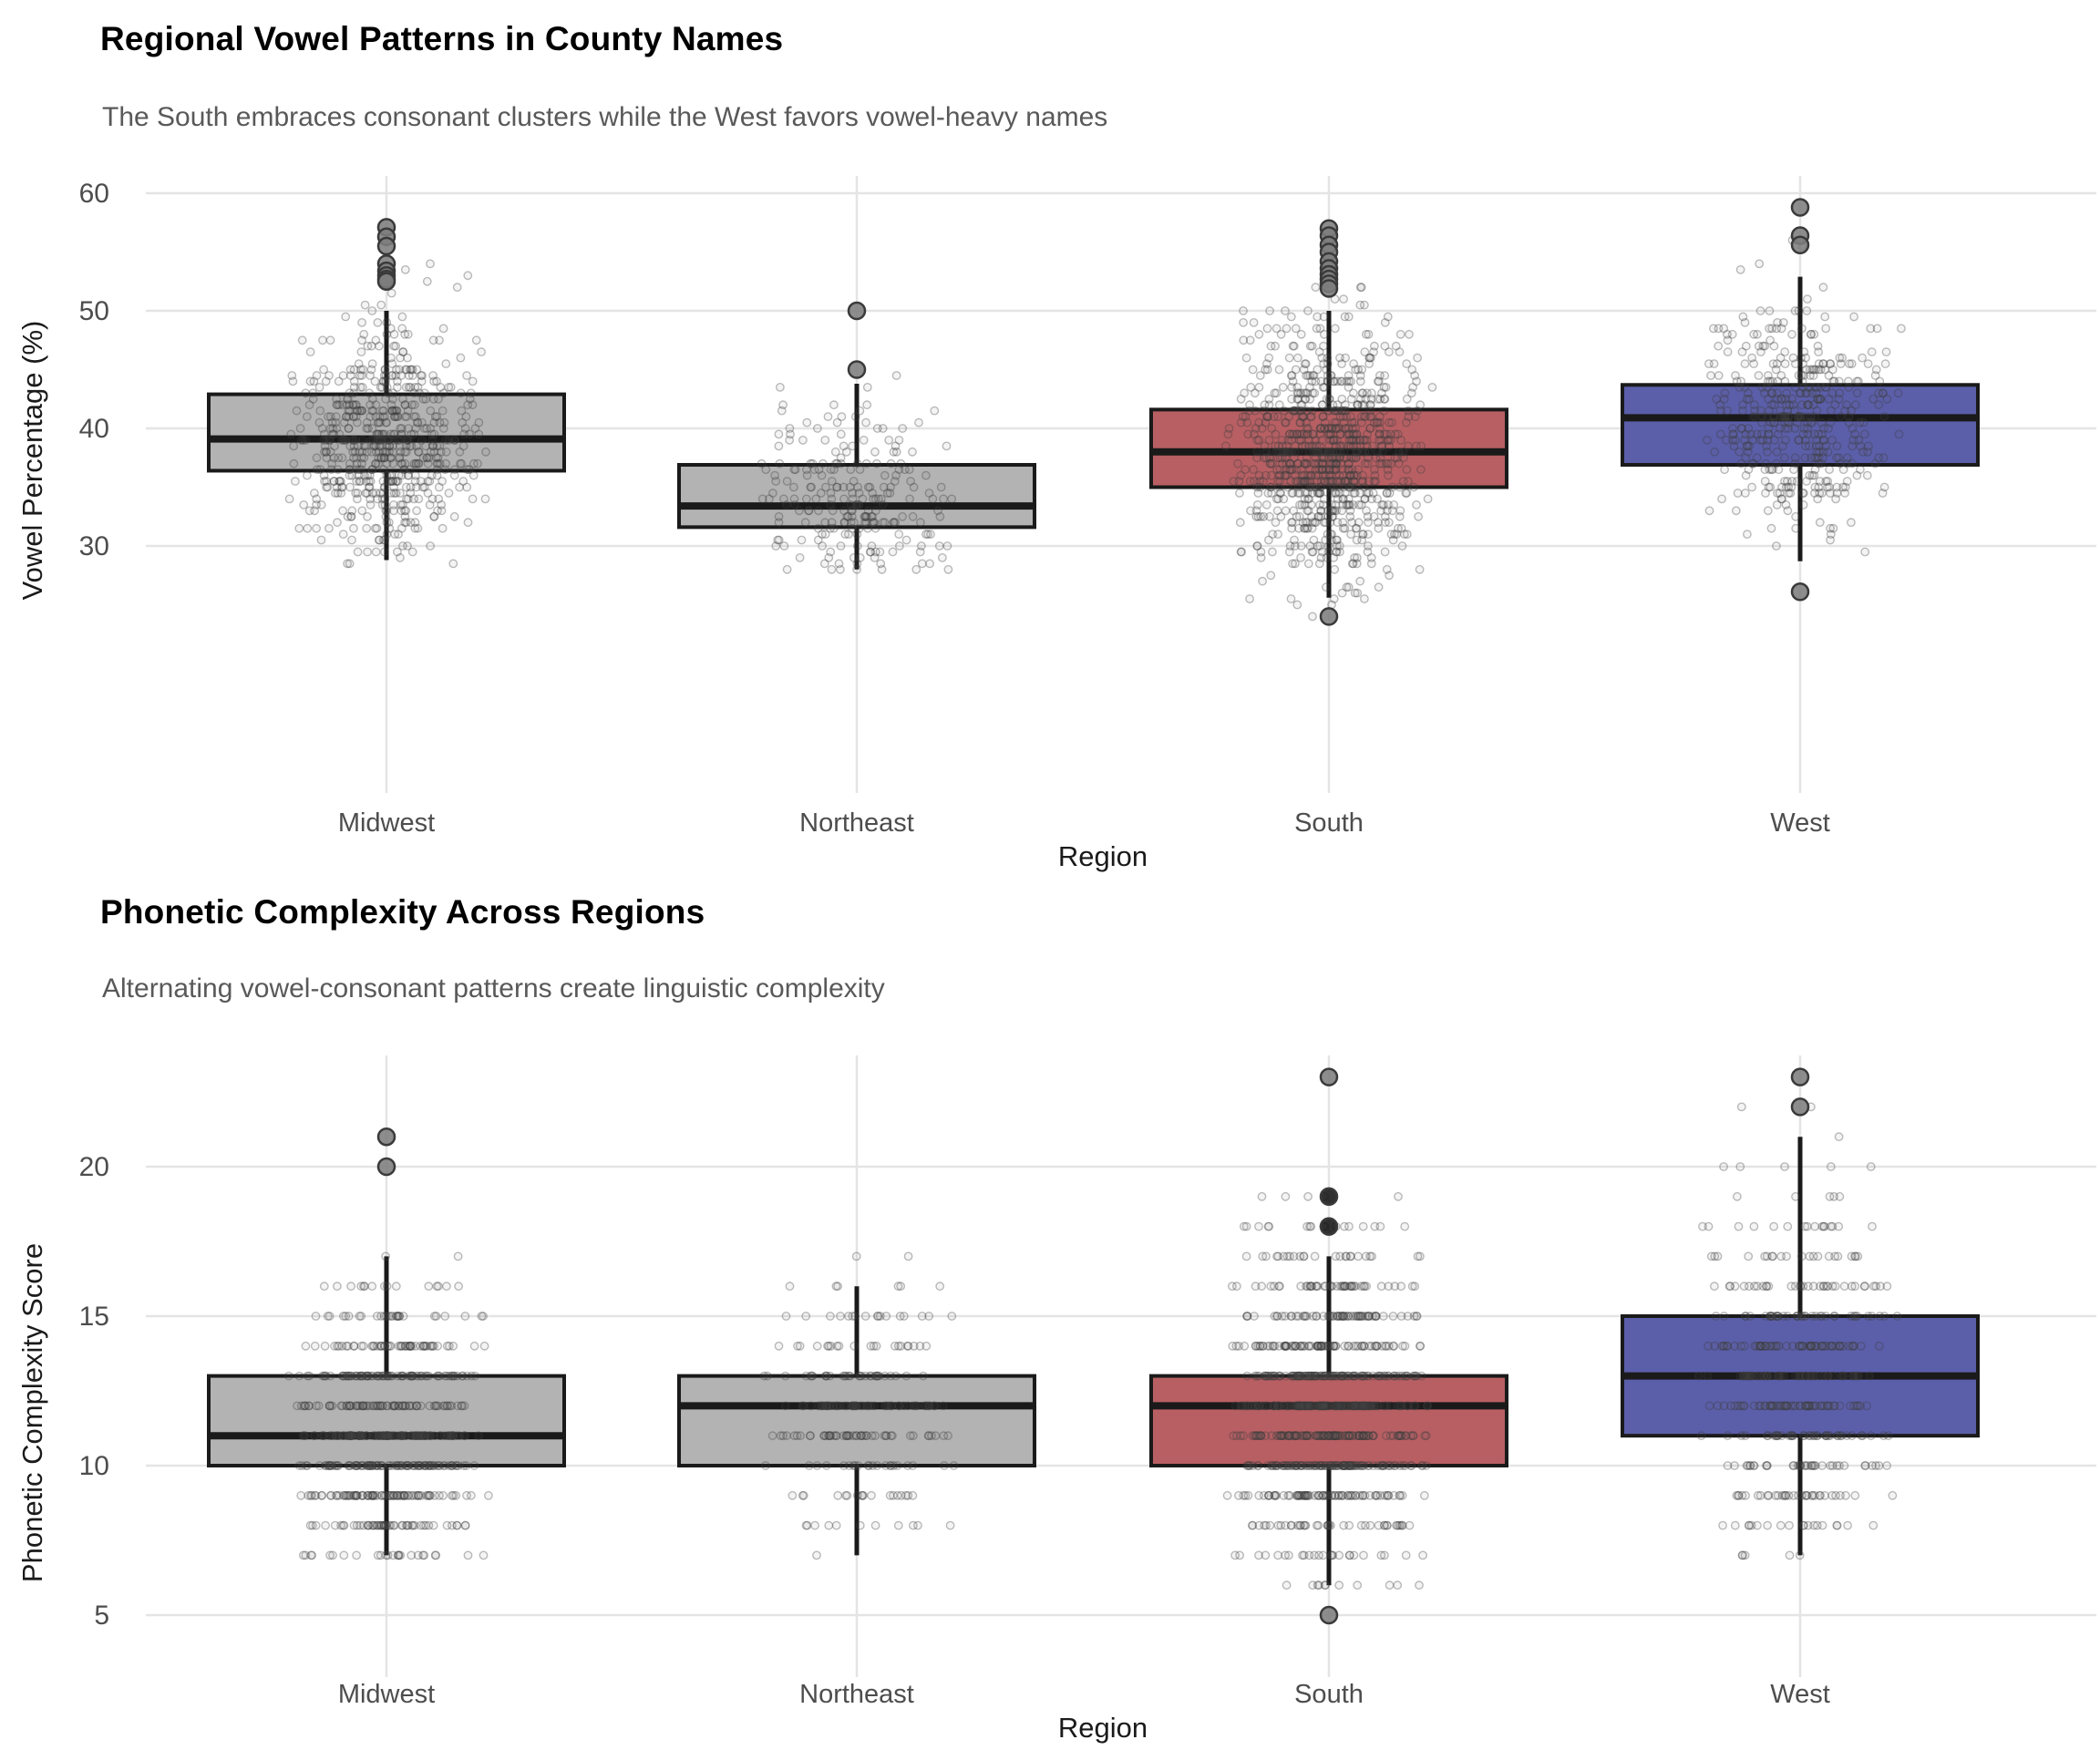  Describe the element at coordinates (101, 1616) in the screenshot. I see `y-tick-label: 5` at that location.